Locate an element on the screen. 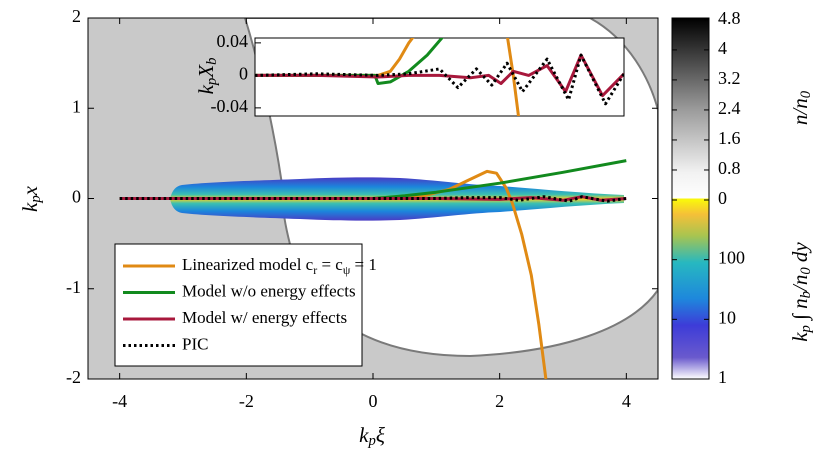 The image size is (831, 457). inset-frame is located at coordinates (439, 77).